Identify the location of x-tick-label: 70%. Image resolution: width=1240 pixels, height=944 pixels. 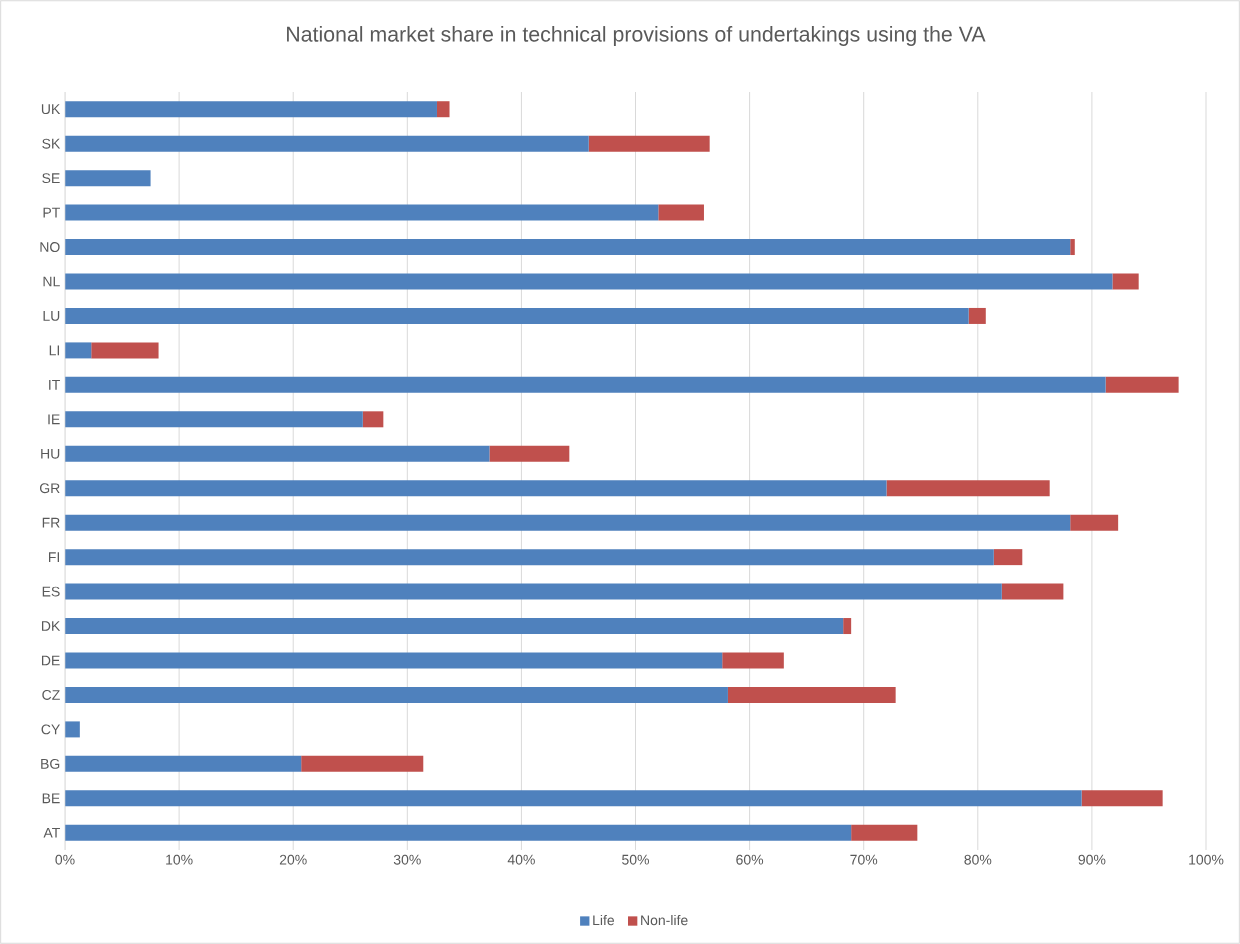
(864, 859).